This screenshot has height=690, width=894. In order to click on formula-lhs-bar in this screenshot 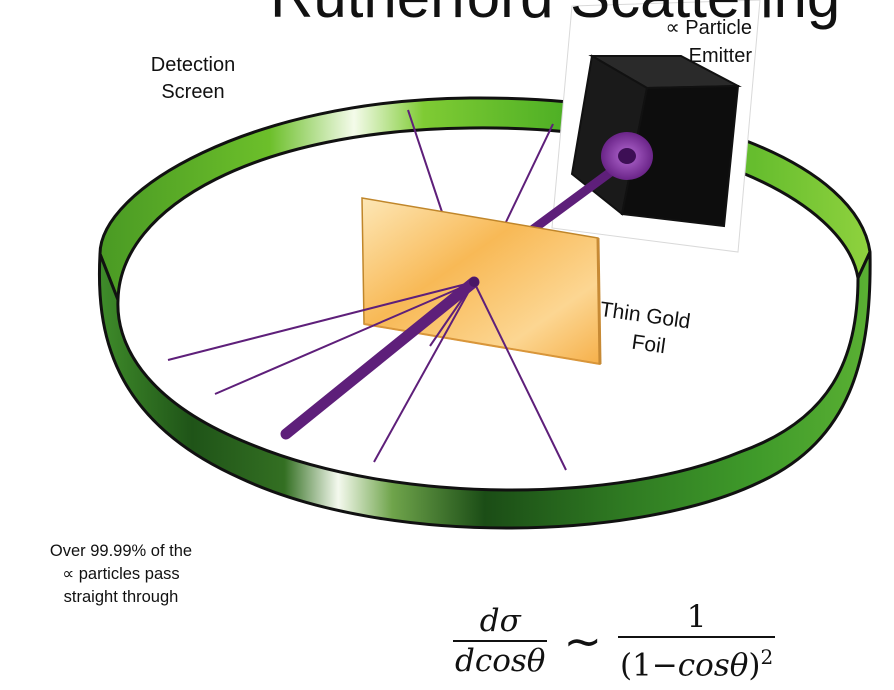, I will do `click(500, 641)`.